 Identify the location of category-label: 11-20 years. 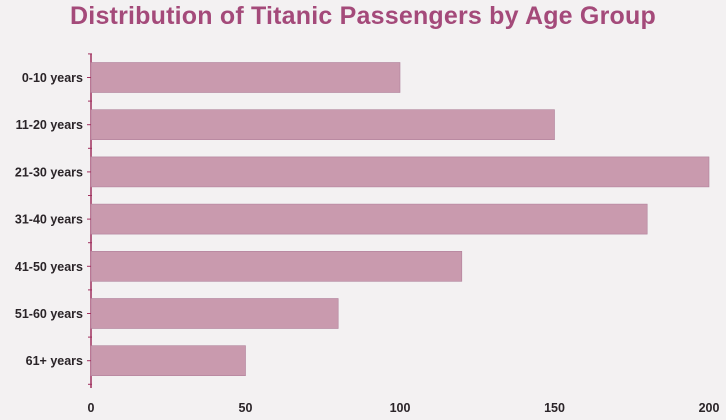
(49, 125).